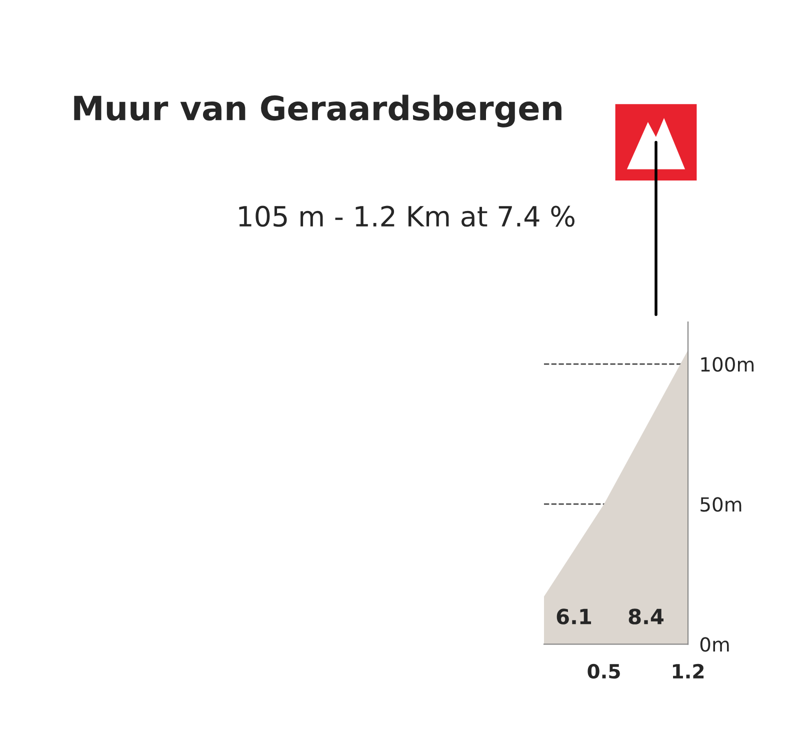 This screenshot has width=800, height=749. What do you see at coordinates (604, 671) in the screenshot?
I see `x-tick-label: 0.5` at bounding box center [604, 671].